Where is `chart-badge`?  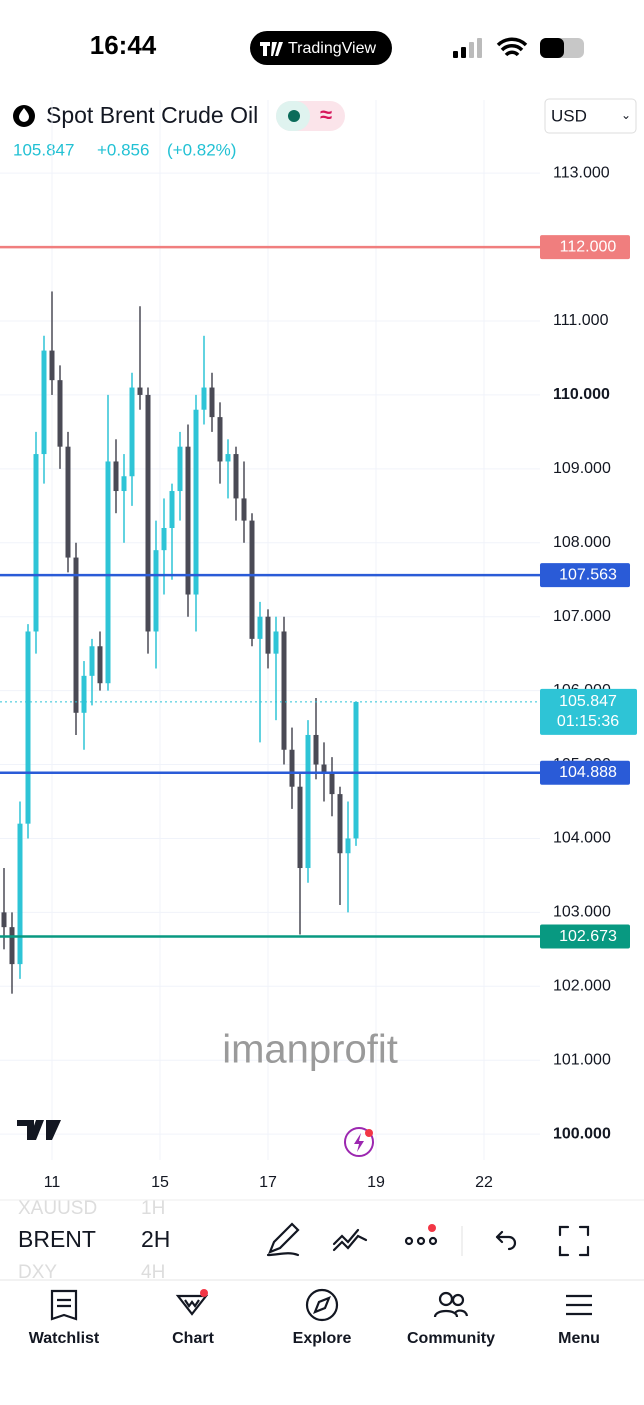 chart-badge is located at coordinates (204, 1293).